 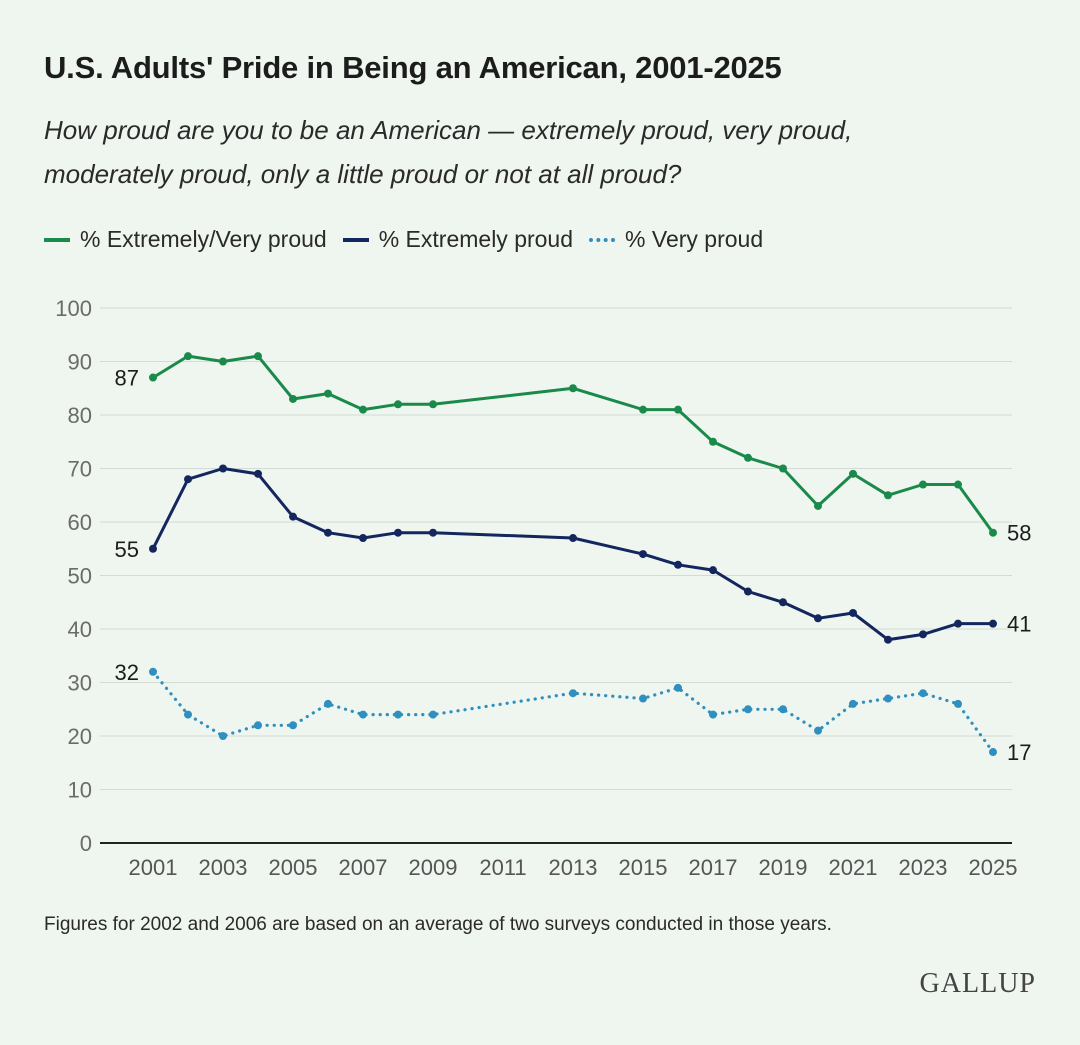 I want to click on data-point-very-2020, so click(x=818, y=730).